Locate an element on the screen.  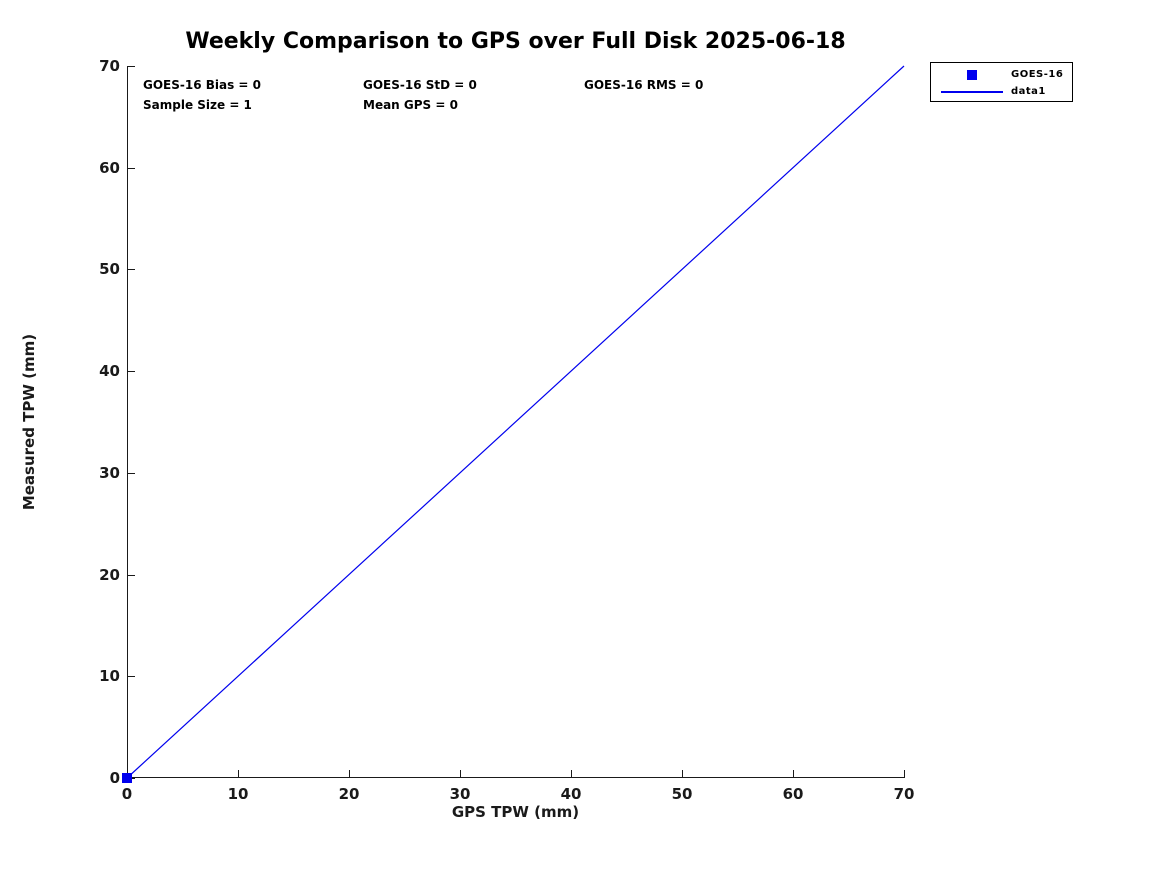
y-tick-label: 10 is located at coordinates (109, 676).